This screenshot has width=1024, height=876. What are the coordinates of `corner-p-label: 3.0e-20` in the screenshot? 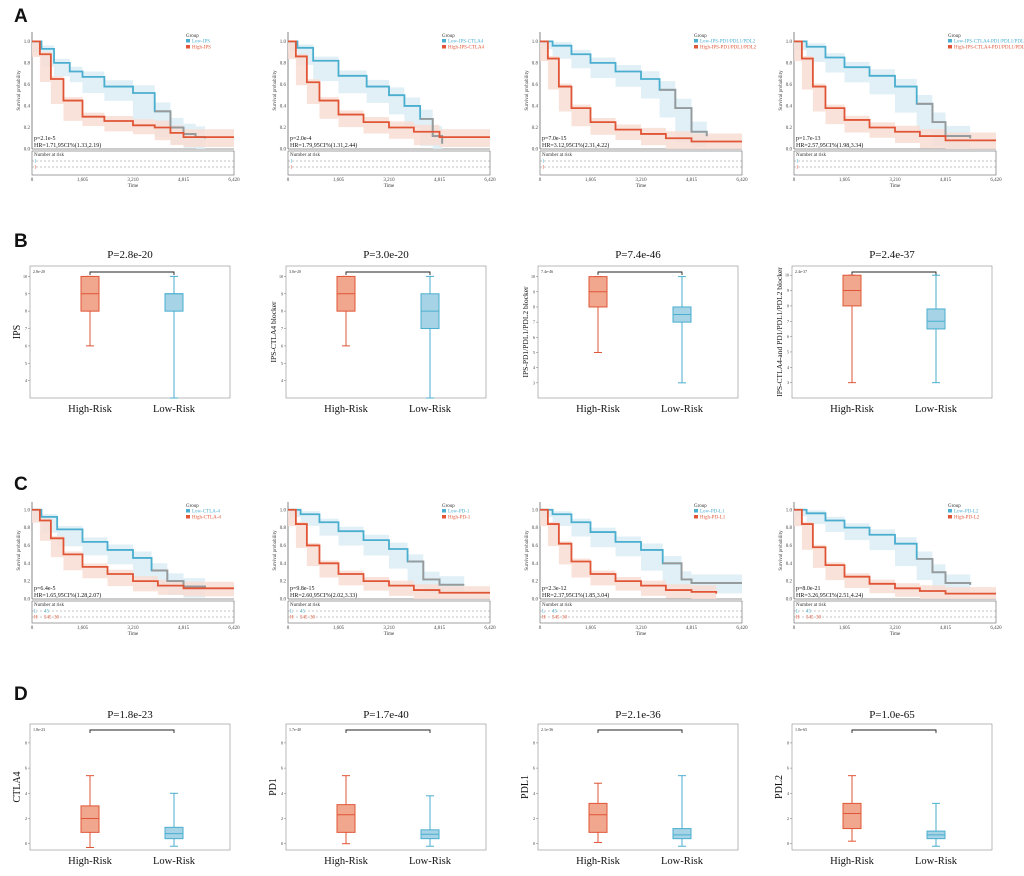 It's located at (295, 271).